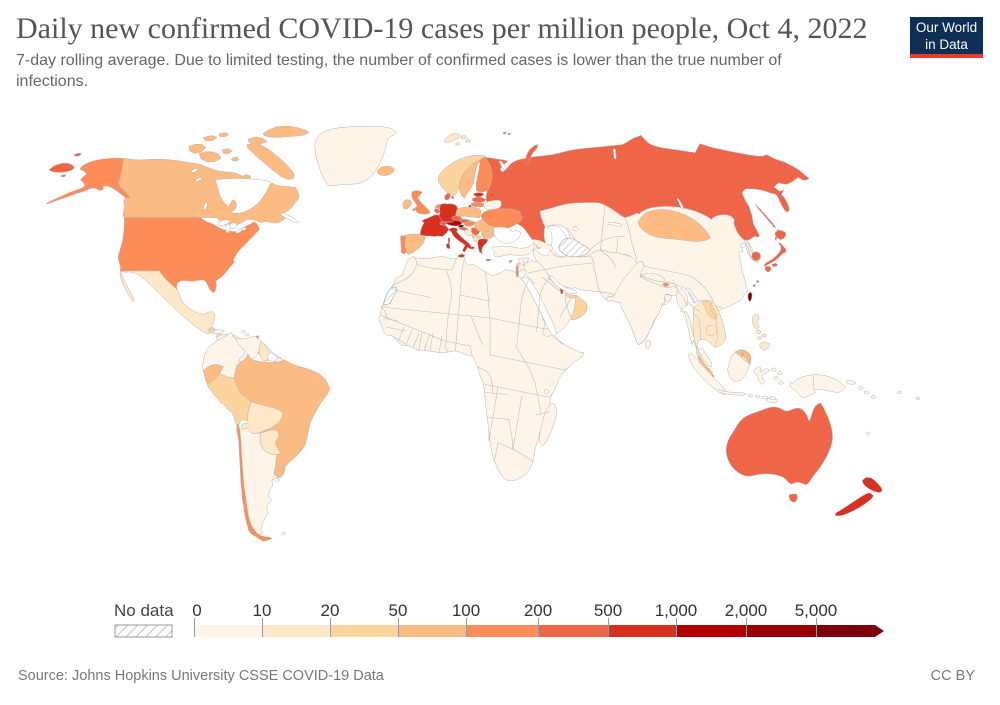  What do you see at coordinates (196, 610) in the screenshot?
I see `svg-text: 0` at bounding box center [196, 610].